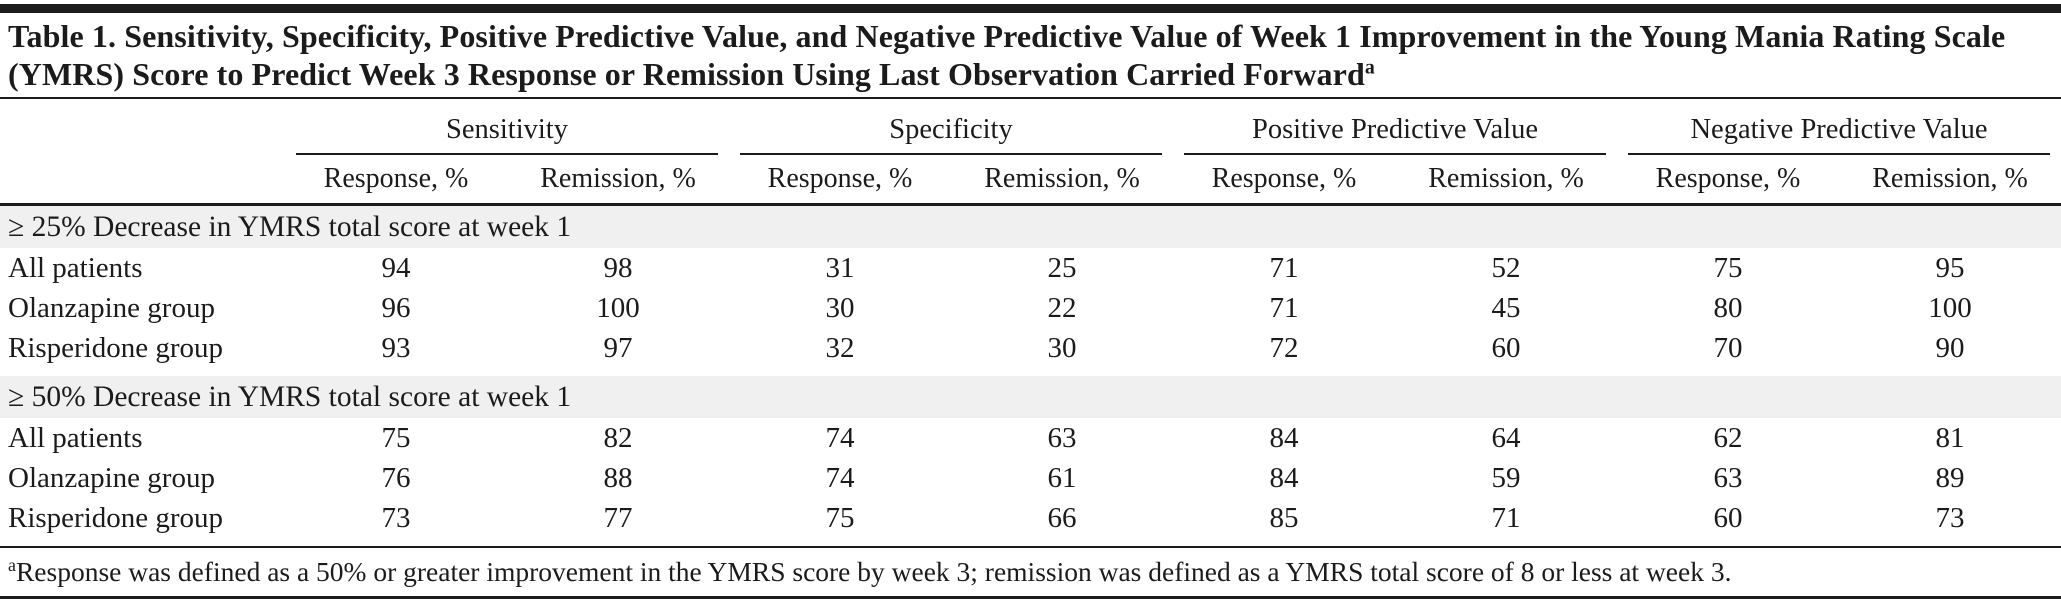  Describe the element at coordinates (396, 180) in the screenshot. I see `subheader-sensitivity-response: Response, %` at that location.